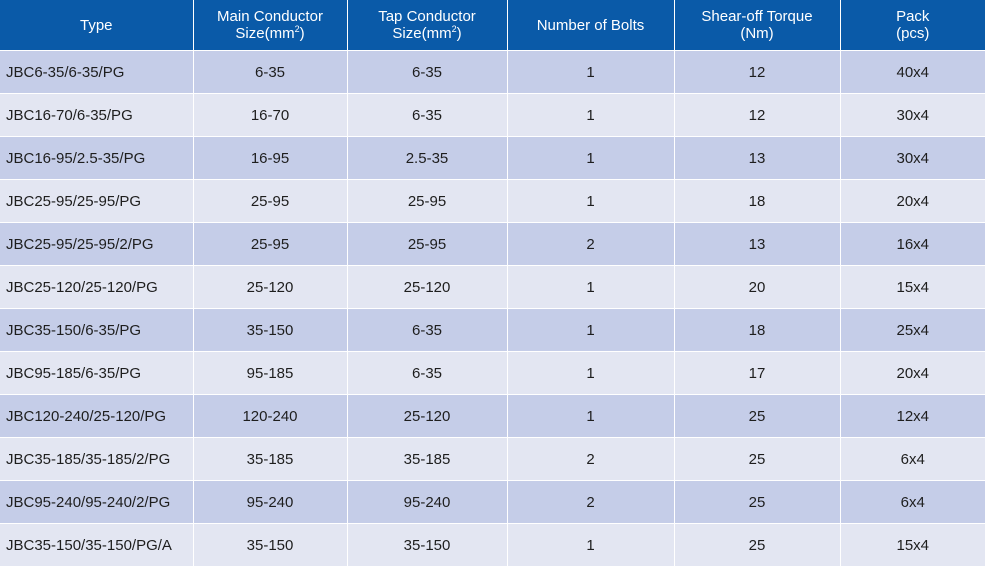 This screenshot has height=566, width=989. I want to click on cell-type: JBC120-240/25-120/PG, so click(96, 416).